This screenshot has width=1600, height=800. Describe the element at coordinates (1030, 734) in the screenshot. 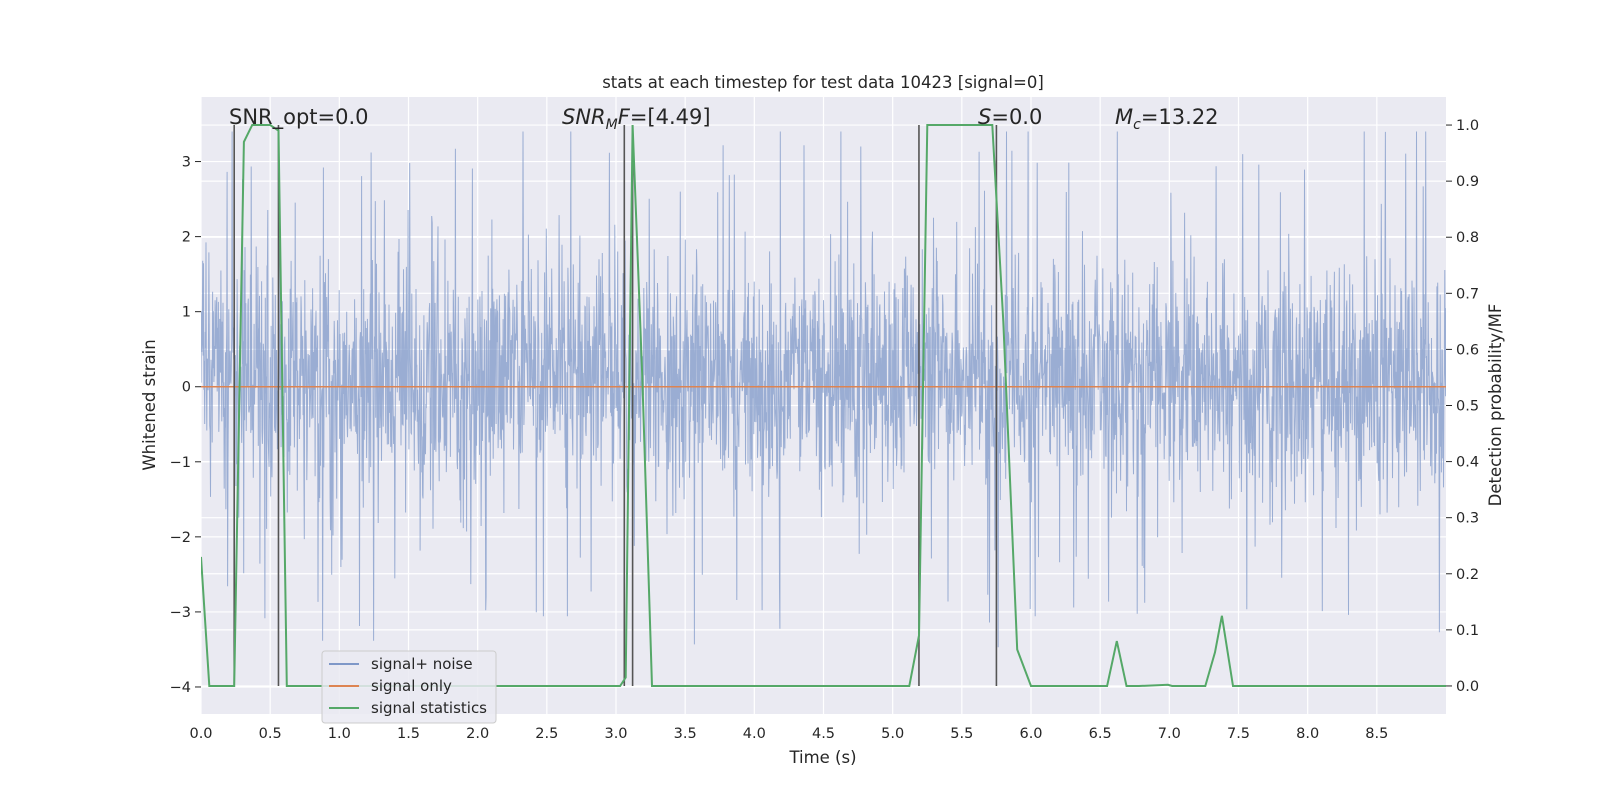

I see `x-tick-label: 6.0` at that location.